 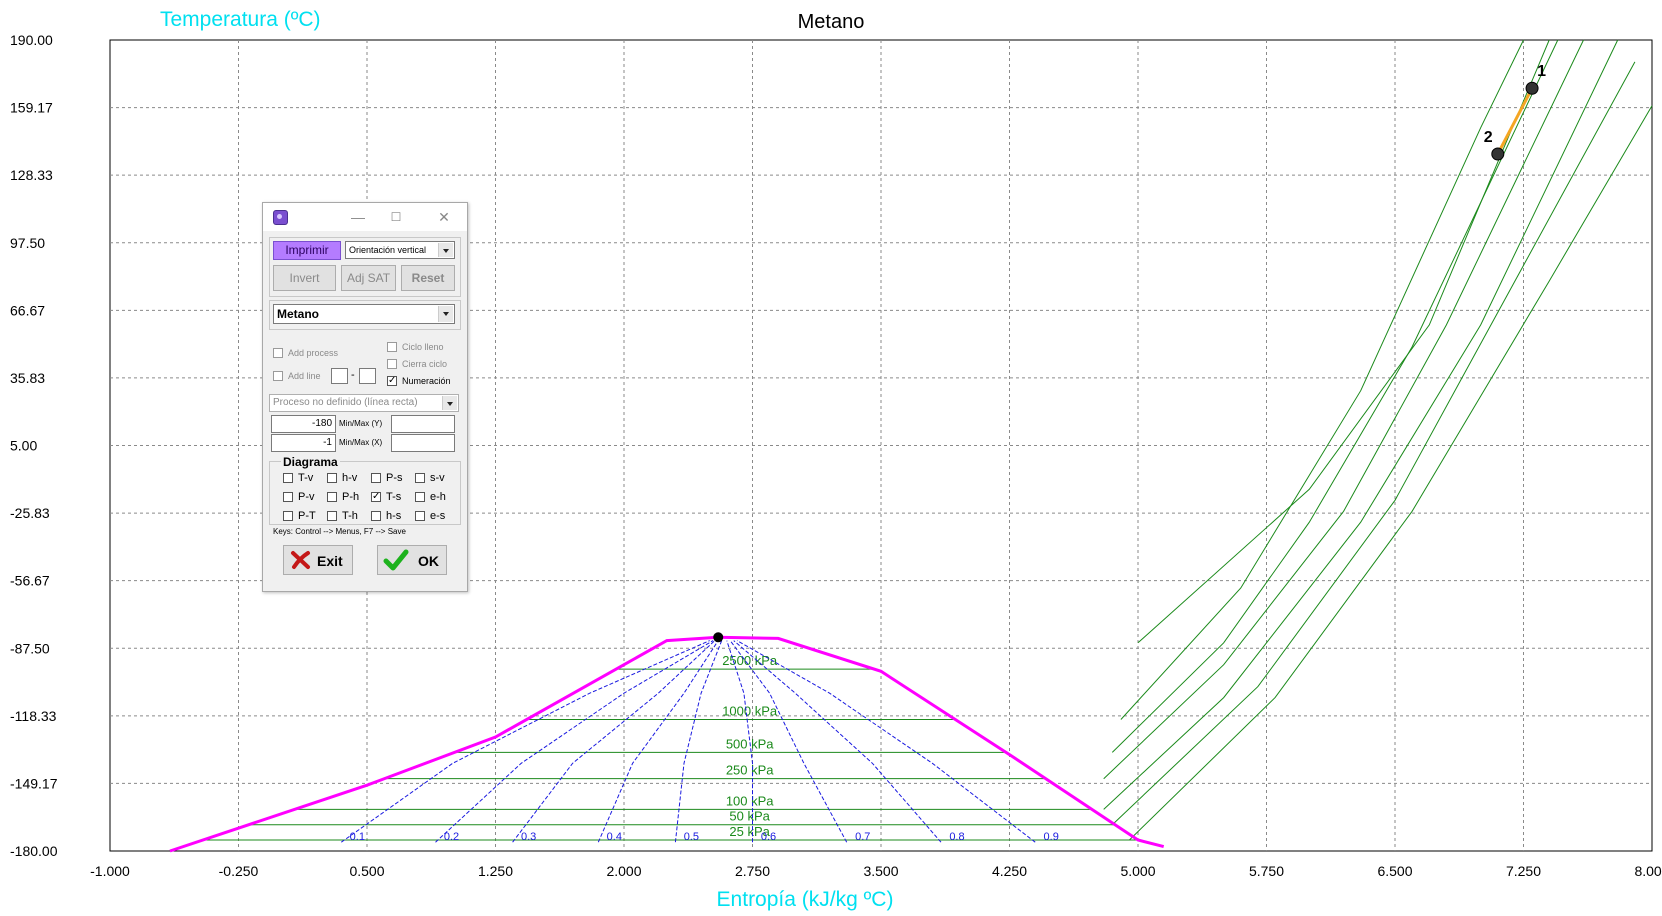 I want to click on diagram-checkbox-t-s: ✓, so click(x=376, y=496).